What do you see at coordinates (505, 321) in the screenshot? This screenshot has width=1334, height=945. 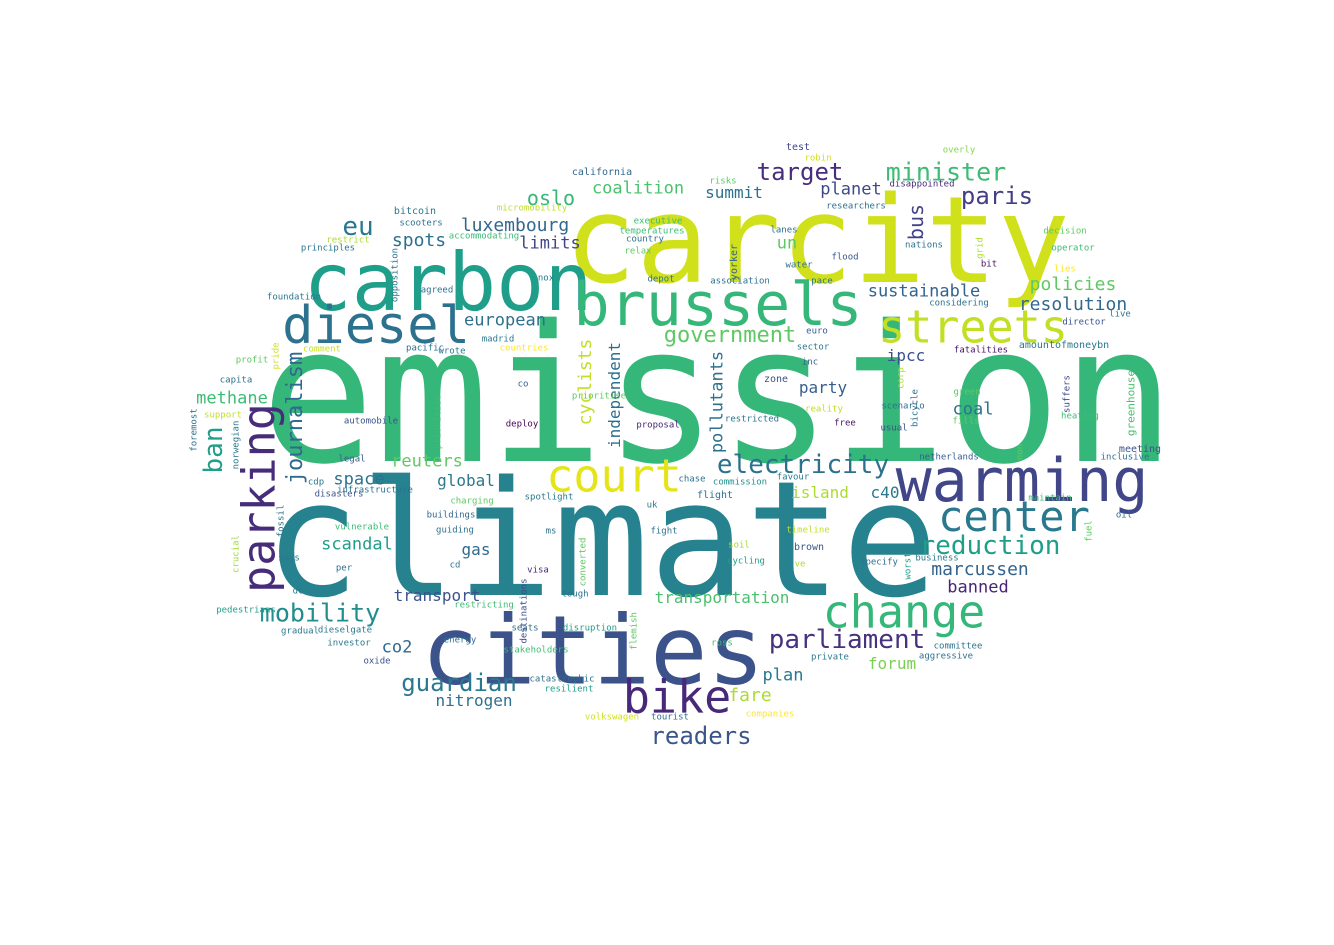 I see `word: european` at bounding box center [505, 321].